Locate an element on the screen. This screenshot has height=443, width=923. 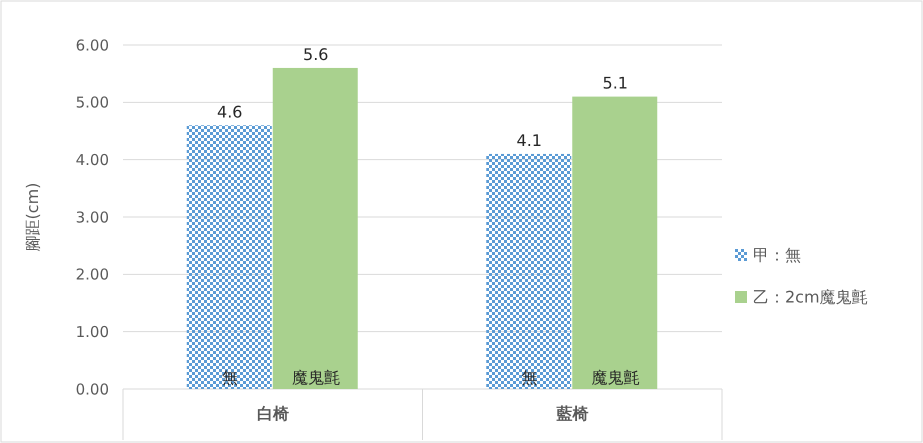
x-tick-label: 白椅 is located at coordinates (272, 413).